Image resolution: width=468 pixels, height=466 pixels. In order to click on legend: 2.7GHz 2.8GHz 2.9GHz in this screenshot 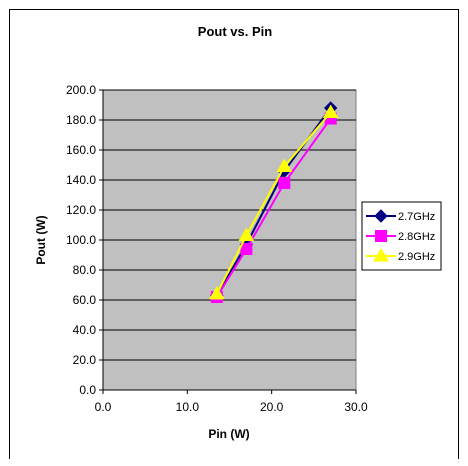, I will do `click(401, 236)`.